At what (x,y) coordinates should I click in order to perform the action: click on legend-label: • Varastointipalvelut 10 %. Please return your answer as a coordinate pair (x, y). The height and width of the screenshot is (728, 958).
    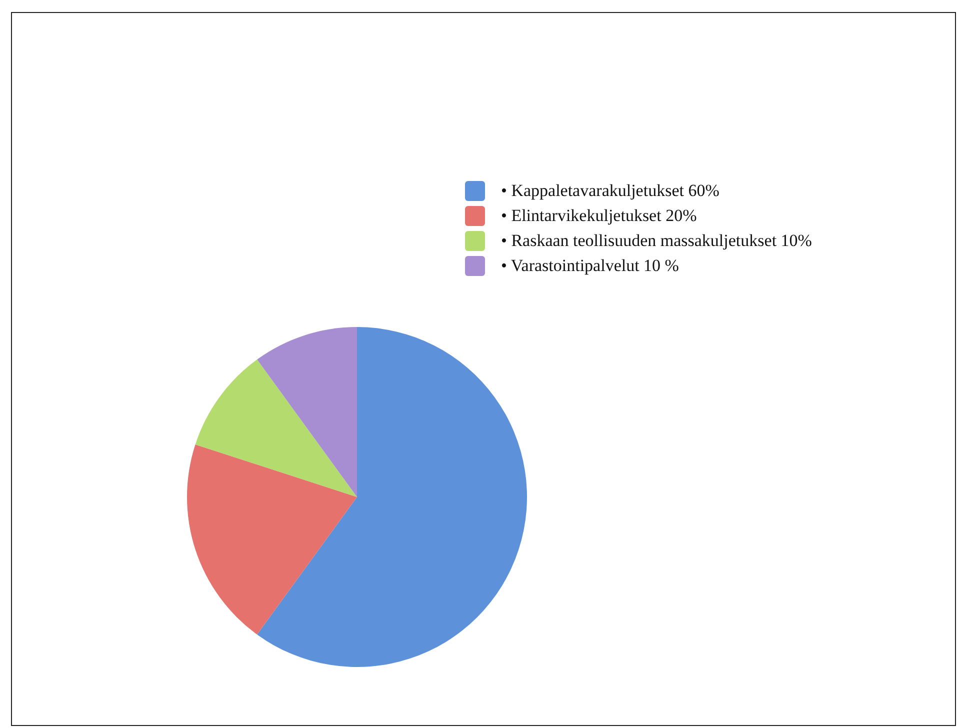
    Looking at the image, I should click on (590, 266).